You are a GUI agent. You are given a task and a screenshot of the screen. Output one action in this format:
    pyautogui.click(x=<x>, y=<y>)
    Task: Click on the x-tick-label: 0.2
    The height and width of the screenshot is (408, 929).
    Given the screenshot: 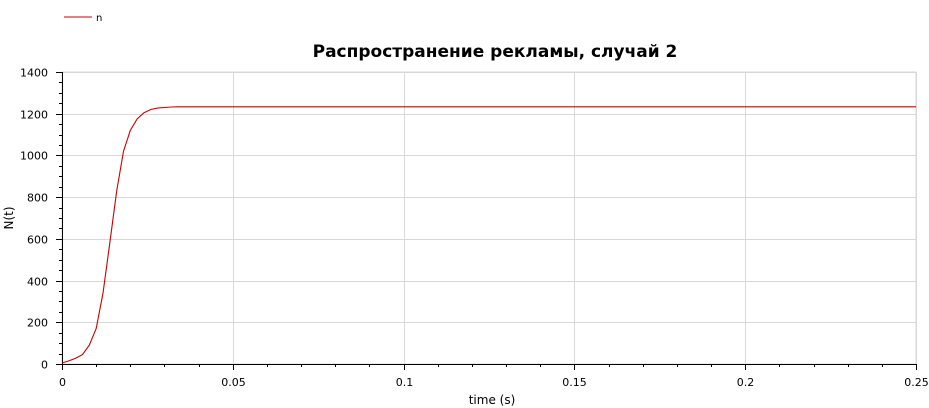 What is the action you would take?
    pyautogui.click(x=746, y=382)
    